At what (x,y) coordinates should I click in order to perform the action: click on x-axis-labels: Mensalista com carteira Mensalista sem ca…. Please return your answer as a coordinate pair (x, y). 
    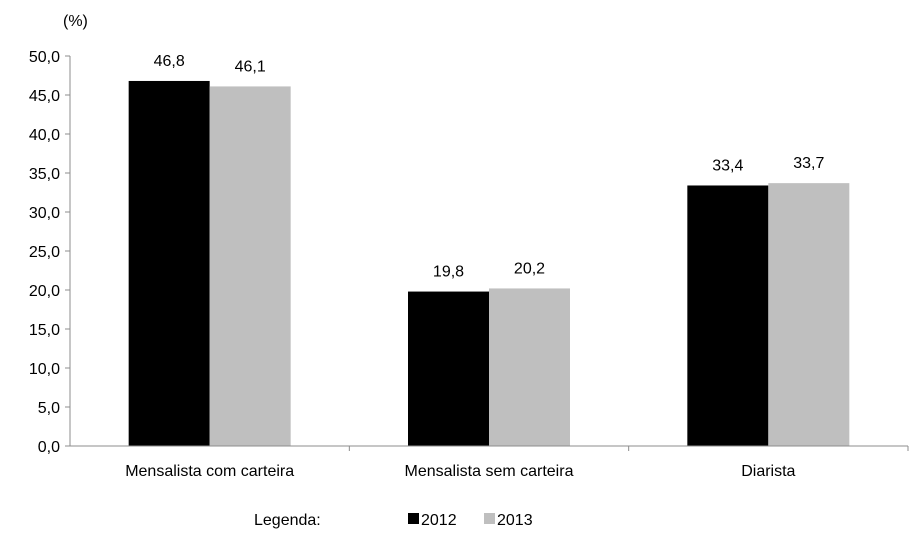
    Looking at the image, I should click on (517, 463).